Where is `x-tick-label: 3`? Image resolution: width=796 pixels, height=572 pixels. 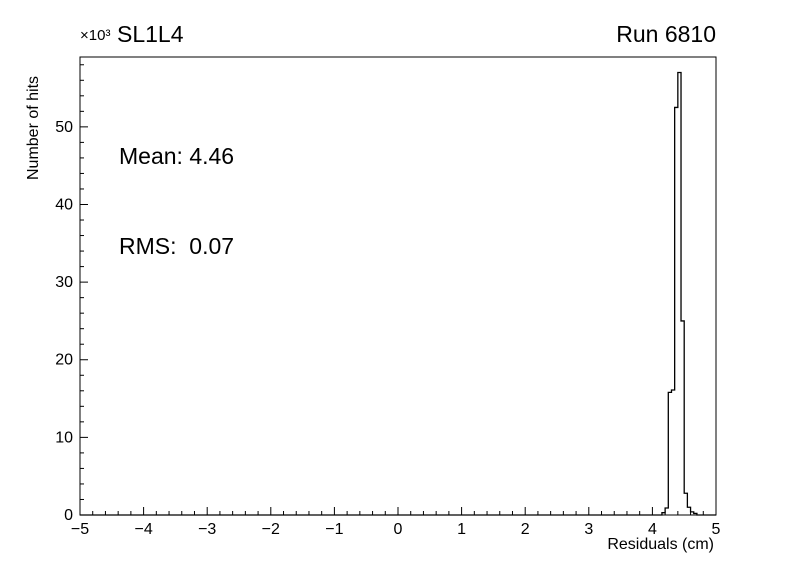 x-tick-label: 3 is located at coordinates (588, 529).